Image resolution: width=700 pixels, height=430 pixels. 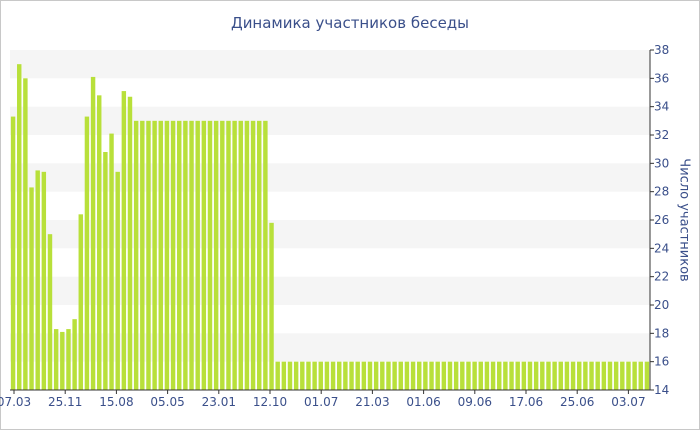 I want to click on y-tick-label: 36, so click(x=661, y=78).